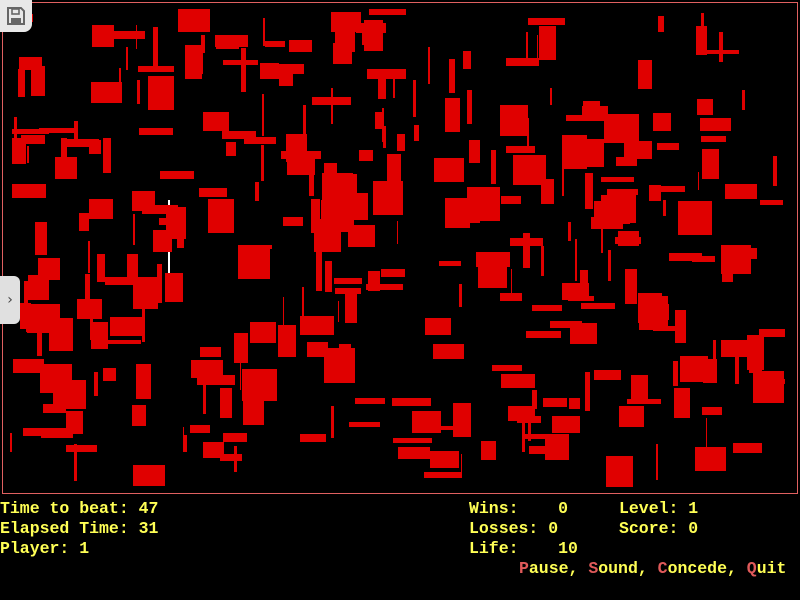  Describe the element at coordinates (659, 528) in the screenshot. I see `score: Score: 0` at that location.